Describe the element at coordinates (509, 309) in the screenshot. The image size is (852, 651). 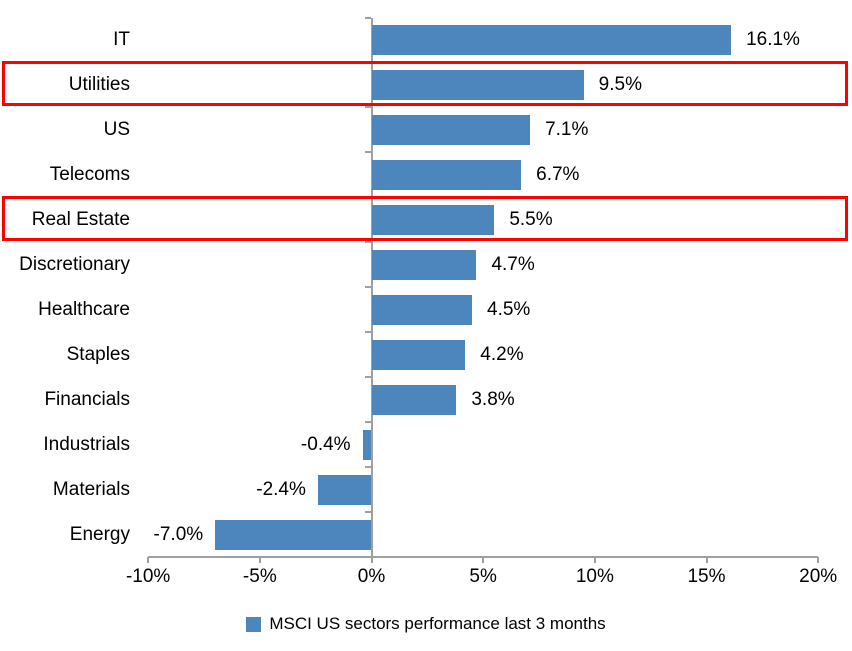
I see `value-label: 4.5%` at that location.